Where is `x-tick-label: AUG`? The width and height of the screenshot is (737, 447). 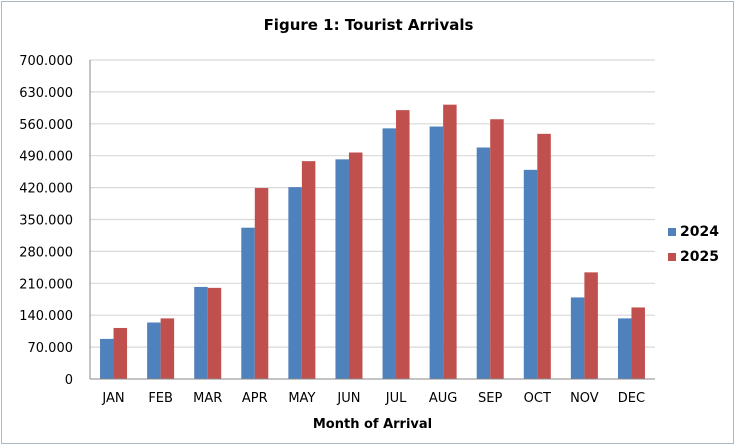
x-tick-label: AUG is located at coordinates (443, 398).